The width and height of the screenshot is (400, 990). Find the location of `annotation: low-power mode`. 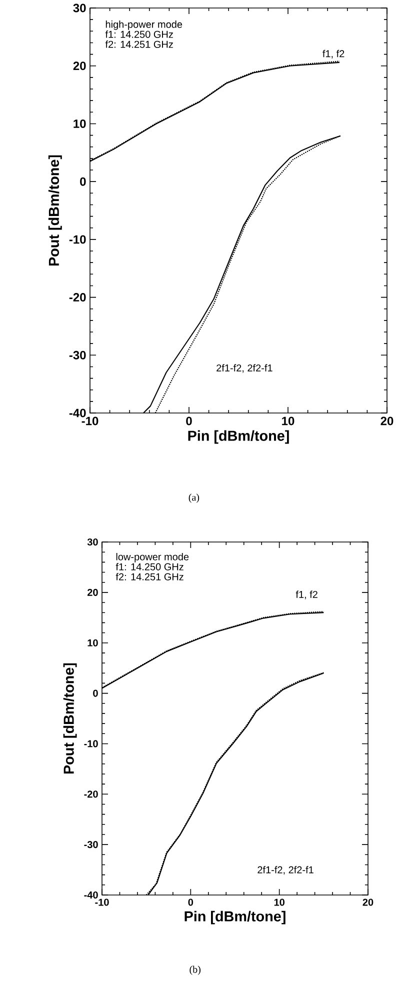

annotation: low-power mode is located at coordinates (152, 557).